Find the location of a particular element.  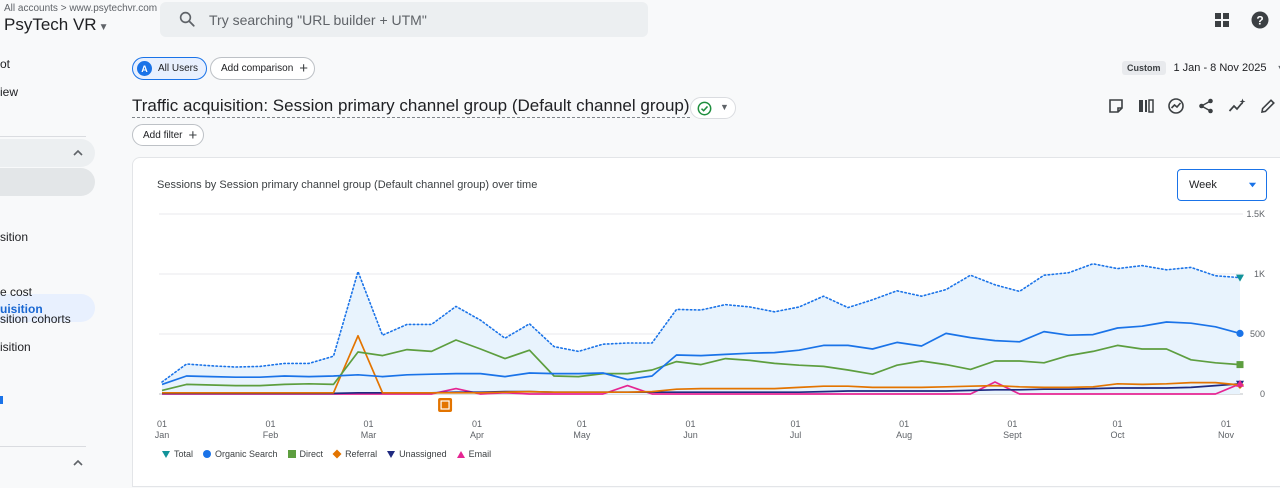

legend-label: Email is located at coordinates (480, 454).